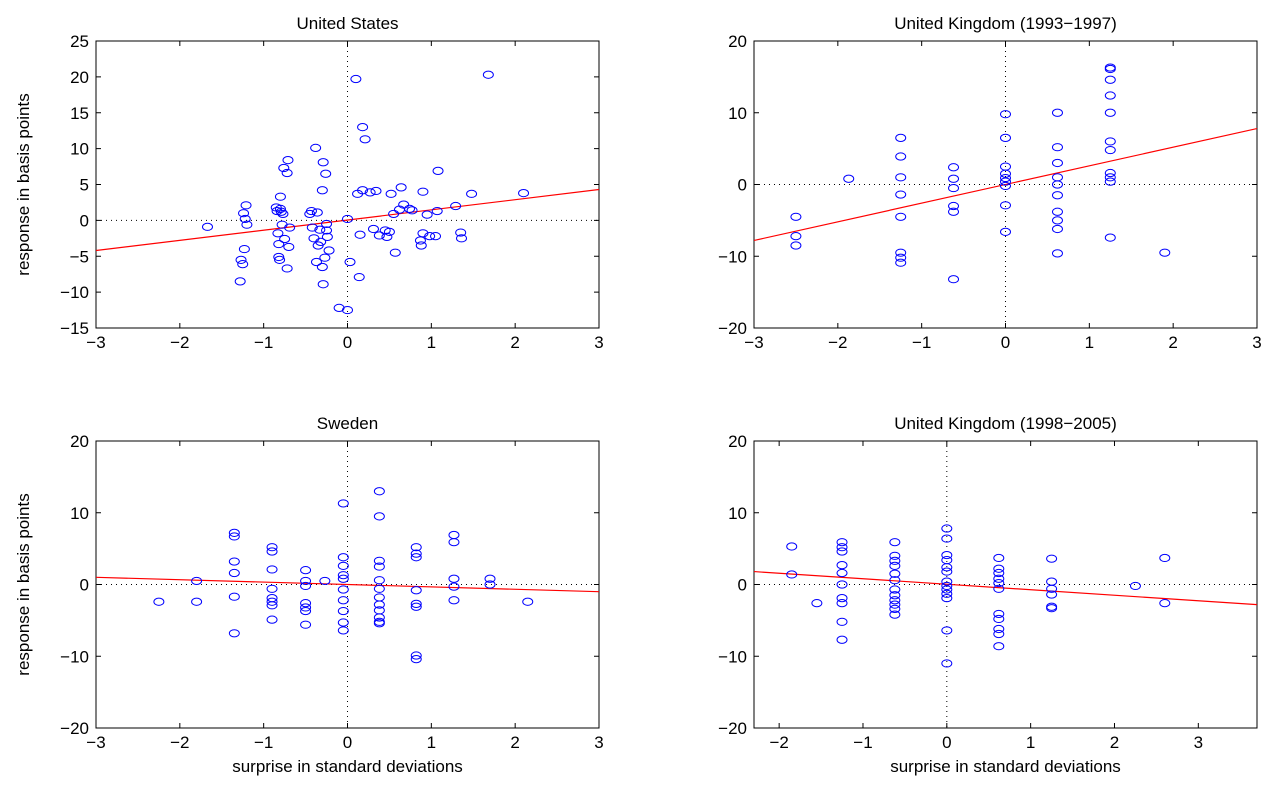 The image size is (1278, 787). What do you see at coordinates (1005, 23) in the screenshot?
I see `chart-title: United Kingdom (1993−1997)` at bounding box center [1005, 23].